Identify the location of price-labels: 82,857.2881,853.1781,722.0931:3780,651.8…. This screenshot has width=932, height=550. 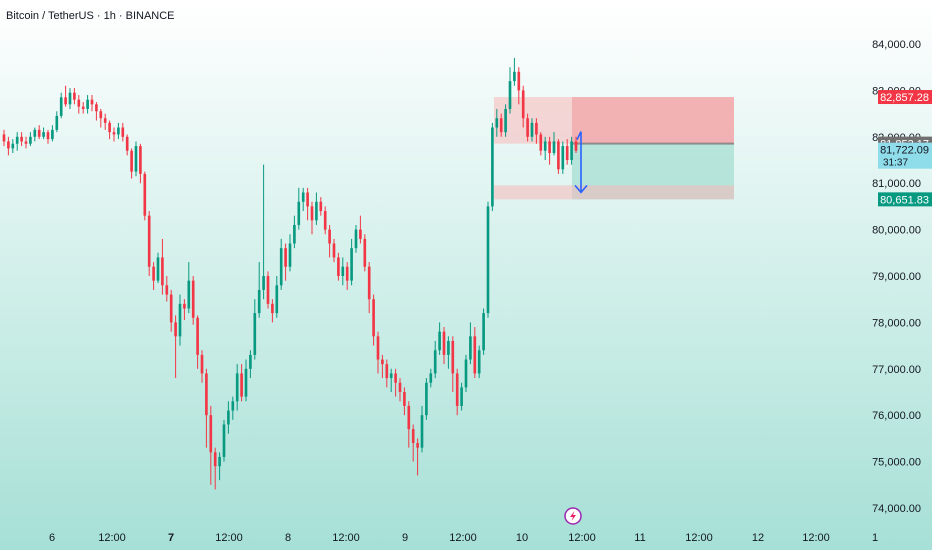
(905, 148).